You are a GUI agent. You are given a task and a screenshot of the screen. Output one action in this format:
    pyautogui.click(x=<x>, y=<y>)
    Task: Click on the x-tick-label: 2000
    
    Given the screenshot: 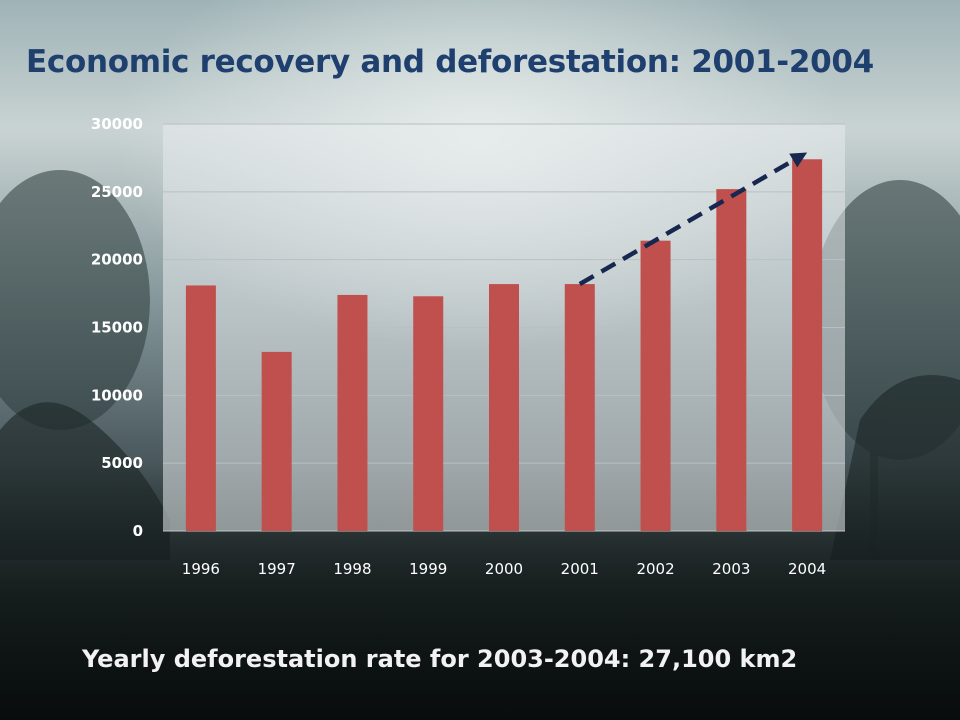 What is the action you would take?
    pyautogui.click(x=504, y=569)
    